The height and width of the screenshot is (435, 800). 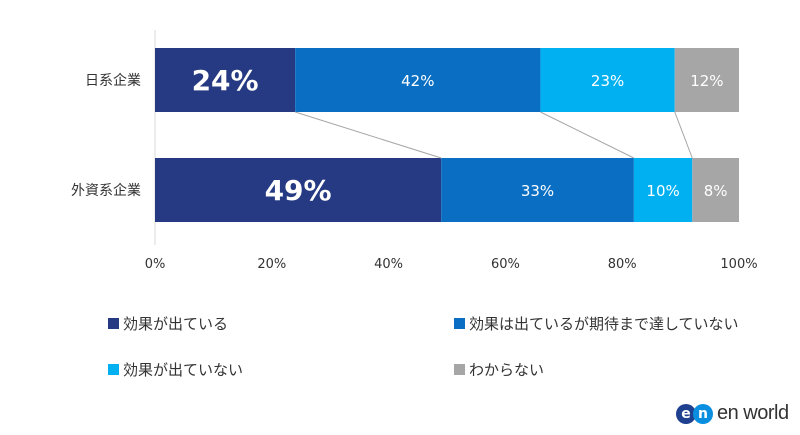 I want to click on data-label: 23%, so click(x=607, y=81).